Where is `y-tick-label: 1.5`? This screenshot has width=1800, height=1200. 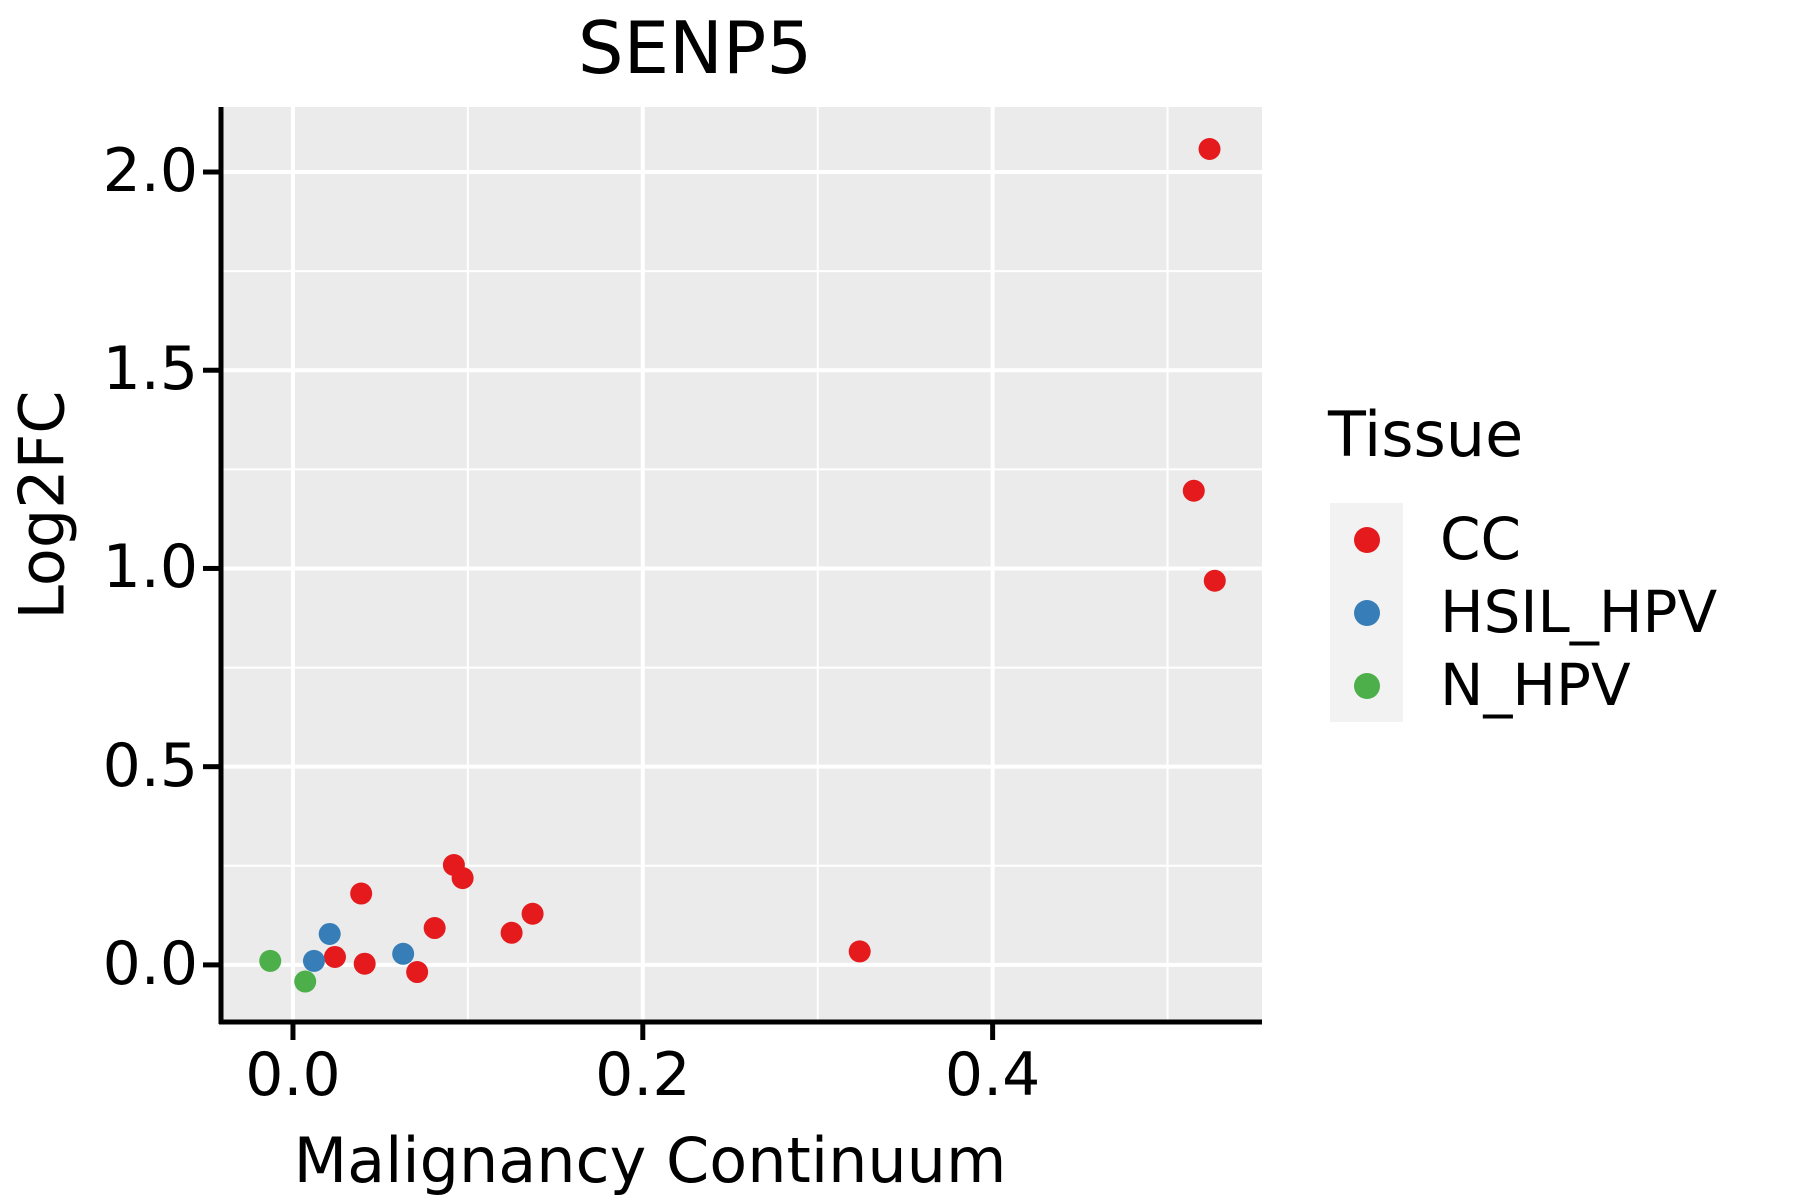
y-tick-label: 1.5 is located at coordinates (150, 369).